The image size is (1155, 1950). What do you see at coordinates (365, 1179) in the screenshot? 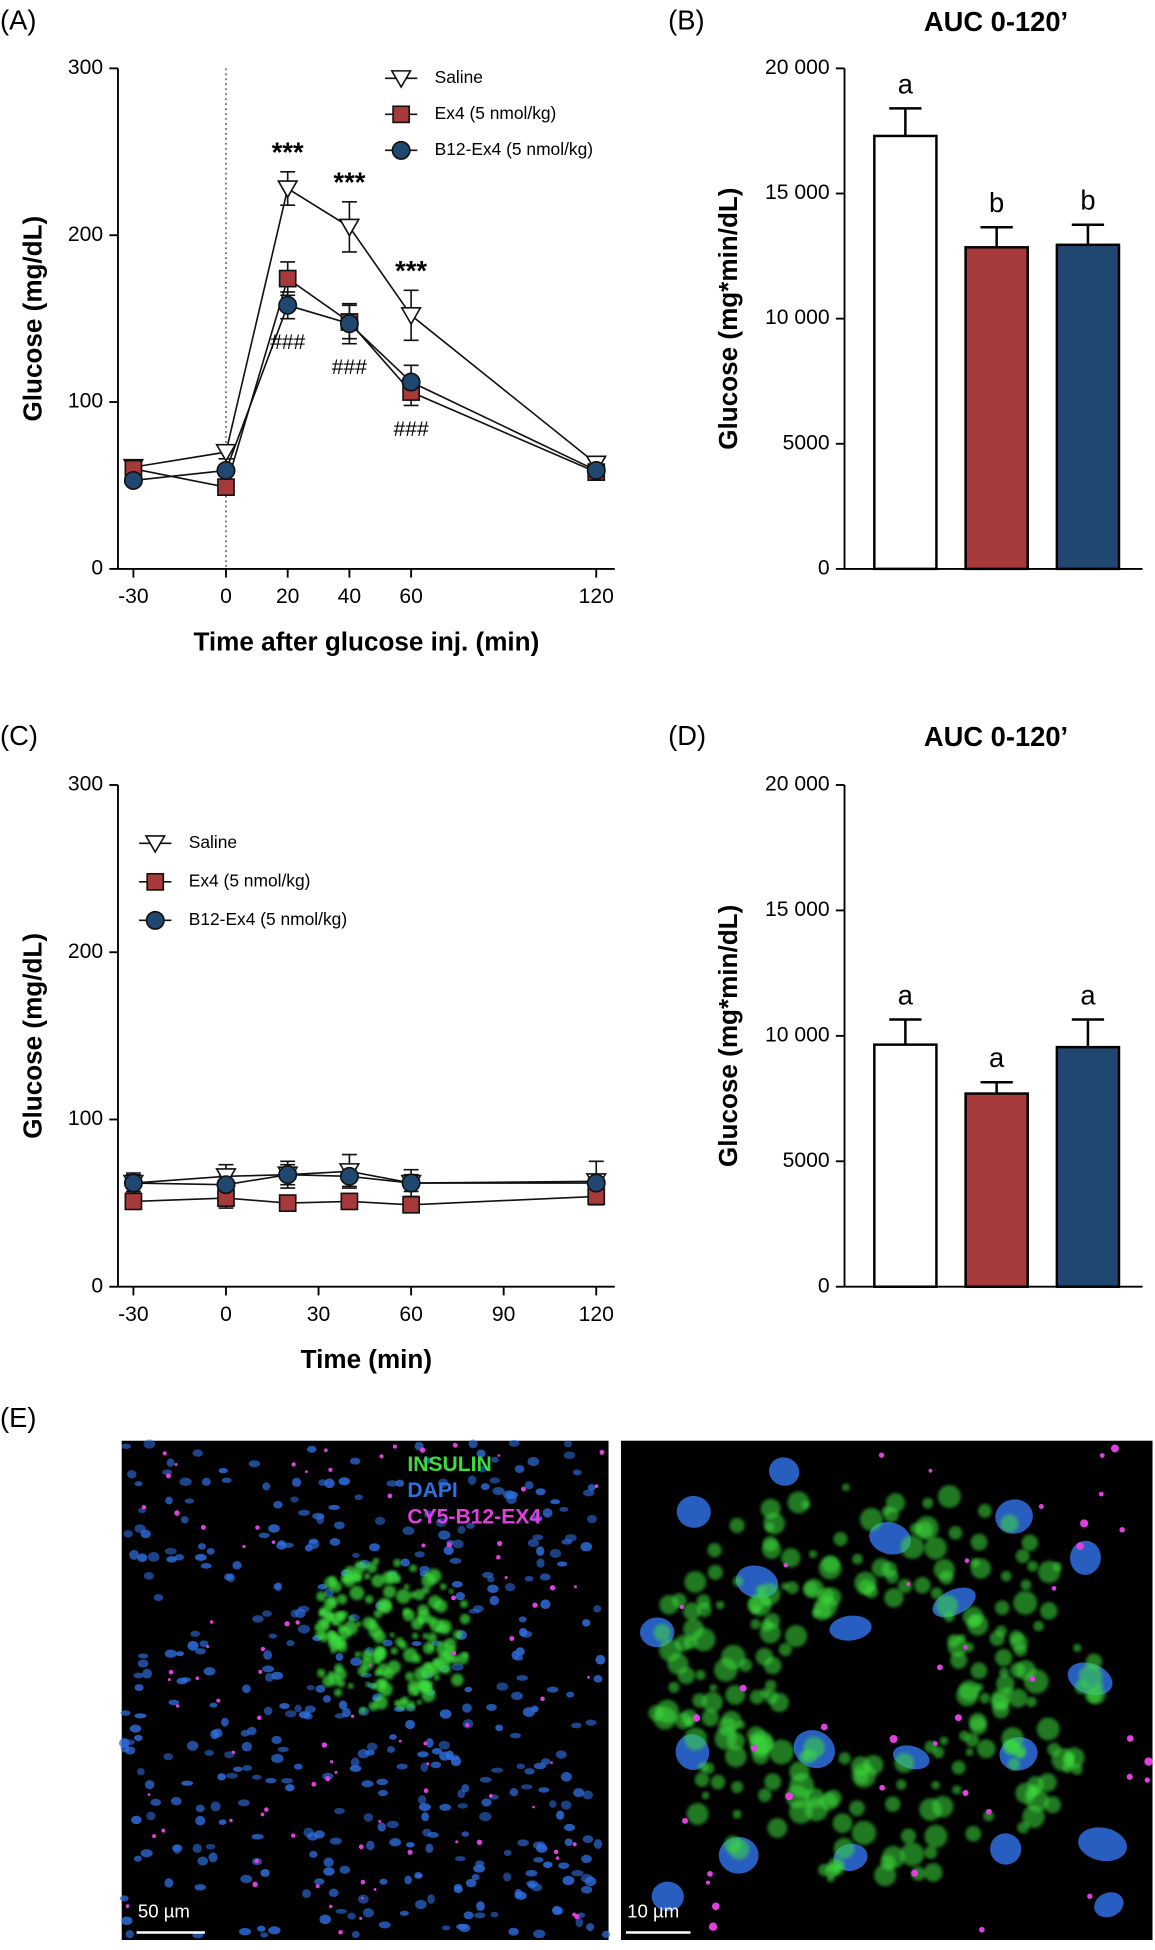
I see `series-line` at bounding box center [365, 1179].